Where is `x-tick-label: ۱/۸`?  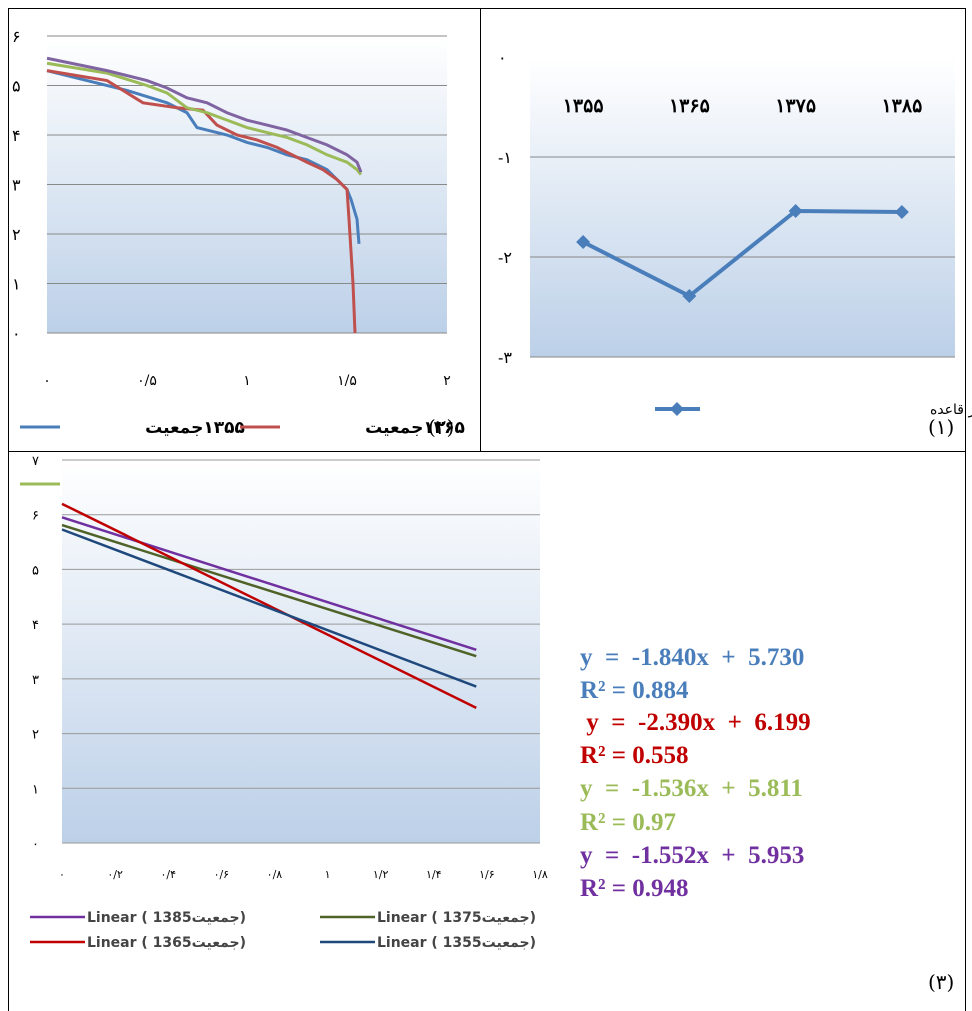 x-tick-label: ۱/۸ is located at coordinates (540, 874).